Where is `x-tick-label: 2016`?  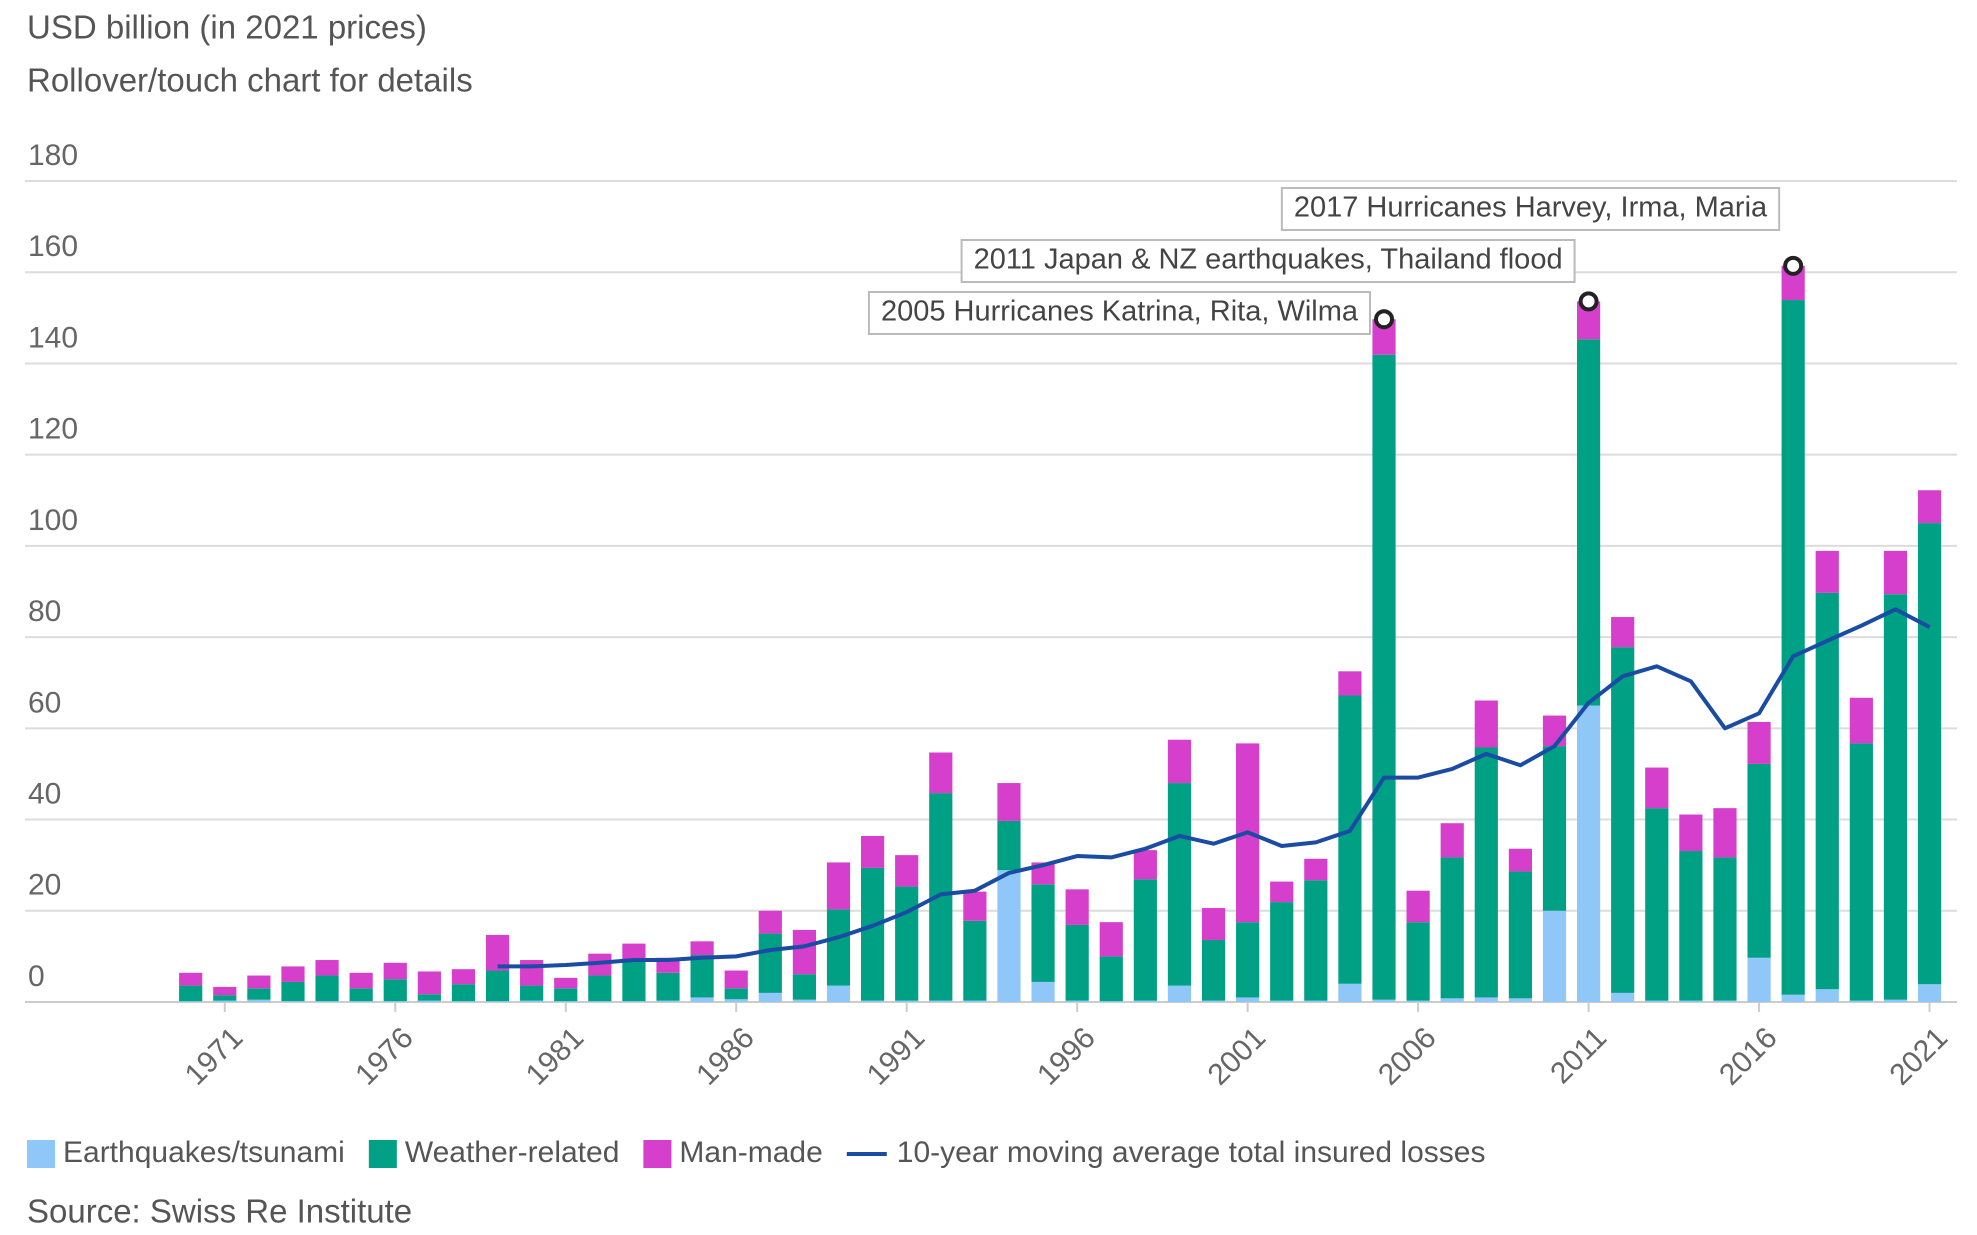
x-tick-label: 2016 is located at coordinates (1748, 1056).